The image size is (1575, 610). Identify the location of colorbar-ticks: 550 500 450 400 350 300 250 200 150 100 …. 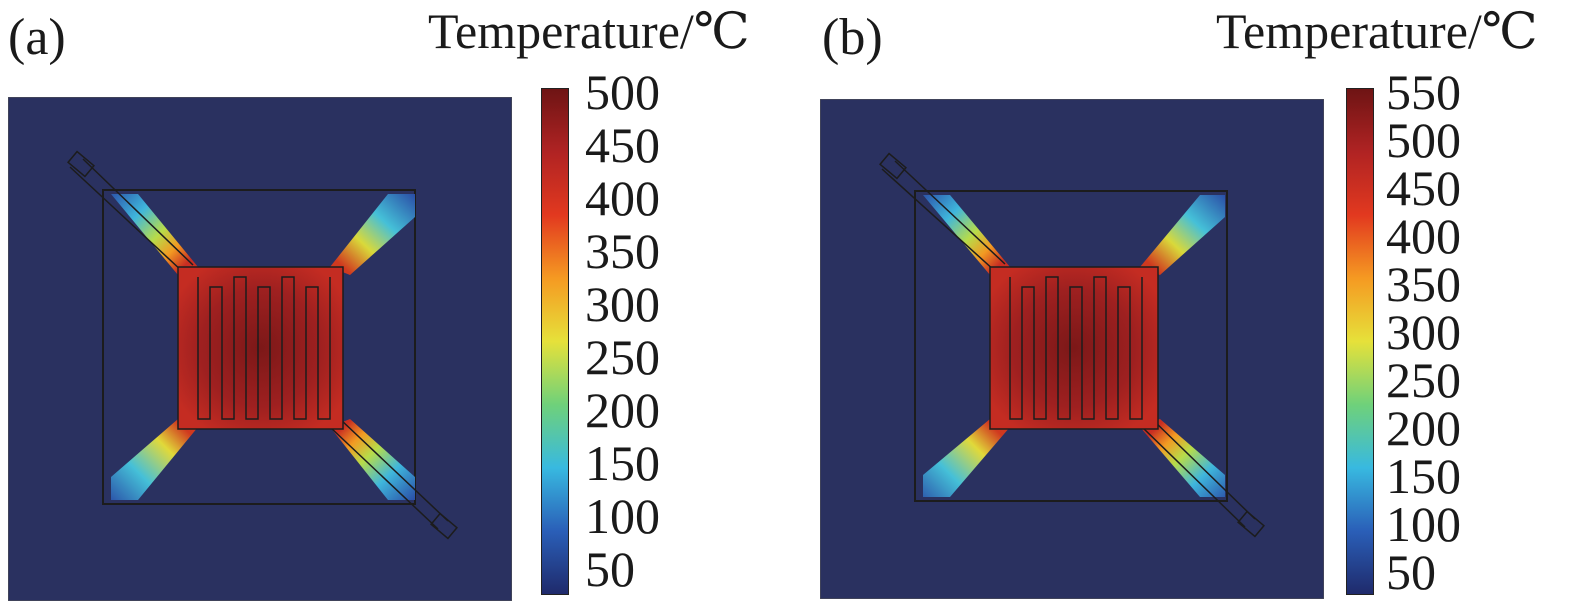
(1478, 333).